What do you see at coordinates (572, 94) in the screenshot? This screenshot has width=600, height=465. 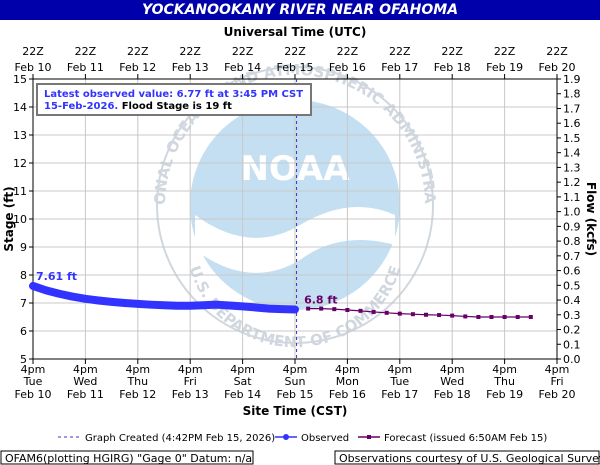 I see `right-tick-label: 1.8` at bounding box center [572, 94].